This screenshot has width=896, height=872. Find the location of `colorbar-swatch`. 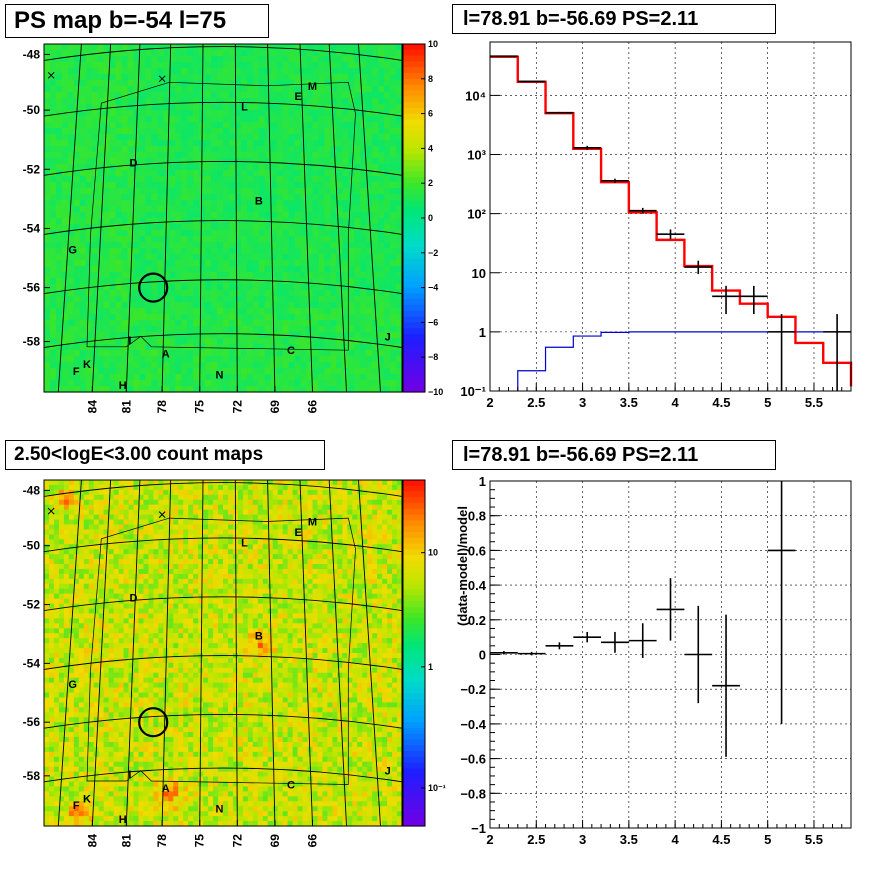

colorbar-swatch is located at coordinates (414, 285).